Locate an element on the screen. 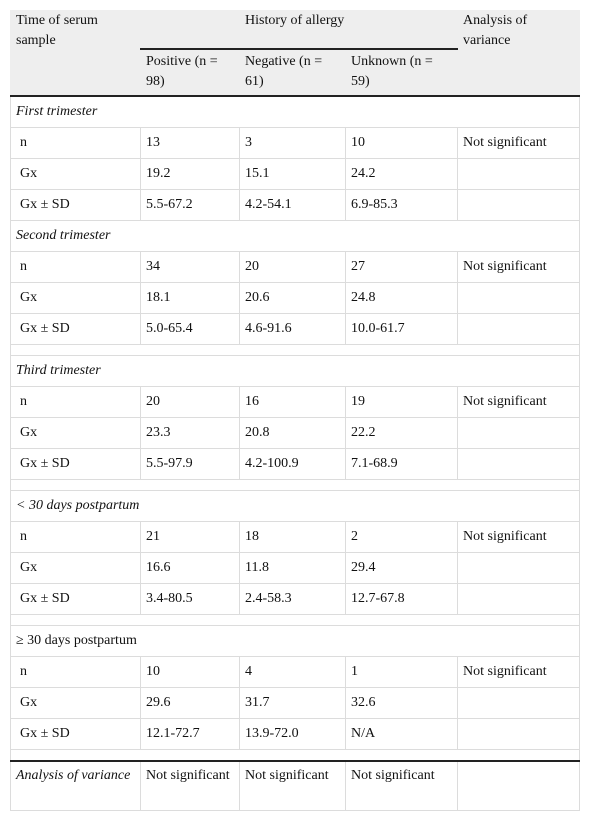  data-row: Gx 19.2 15.1 24.2 is located at coordinates (295, 174).